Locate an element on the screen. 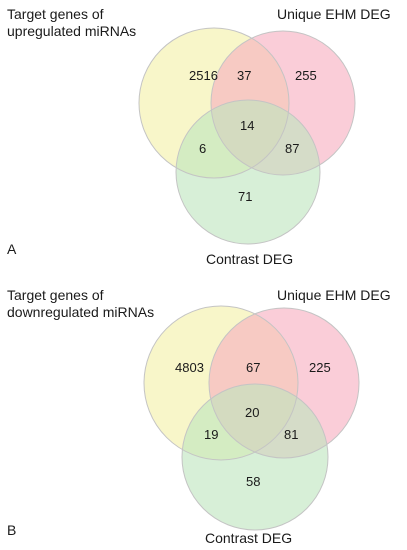  count-only-b: 225 is located at coordinates (320, 367).